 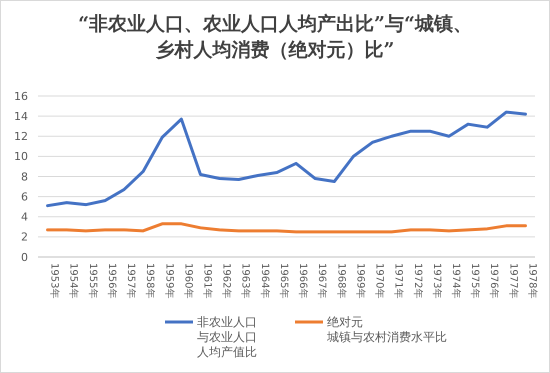 What do you see at coordinates (284, 280) in the screenshot?
I see `x-tick-label: 1965年` at bounding box center [284, 280].